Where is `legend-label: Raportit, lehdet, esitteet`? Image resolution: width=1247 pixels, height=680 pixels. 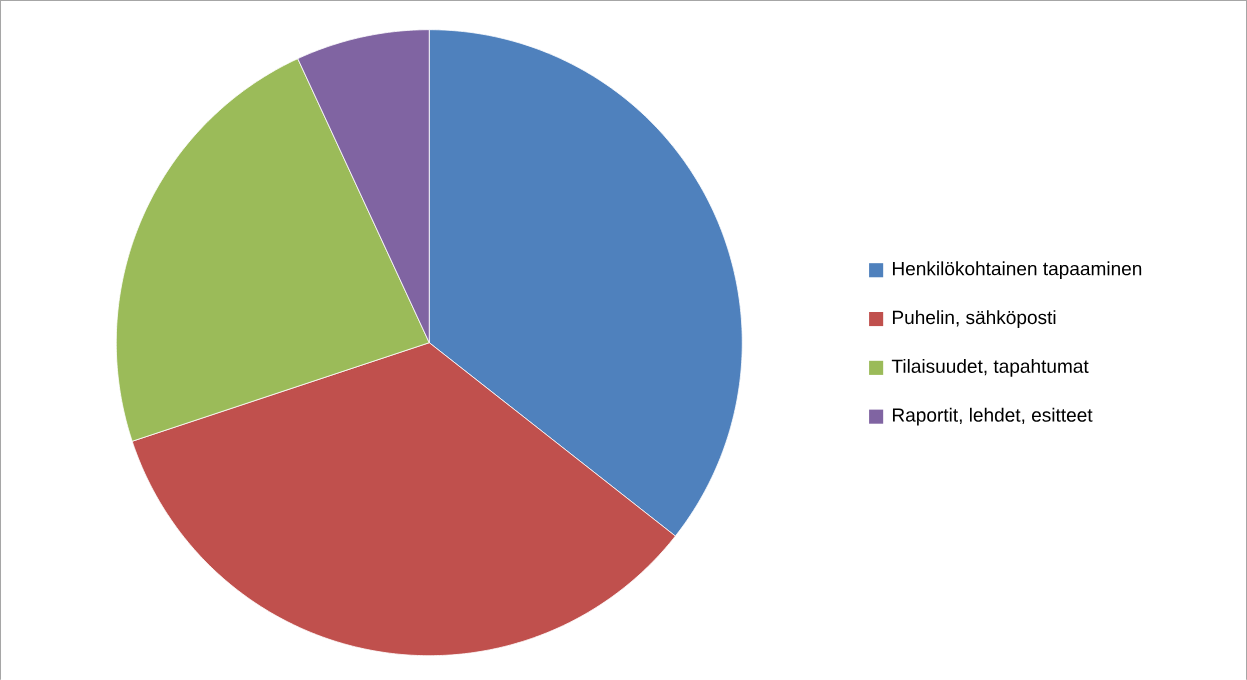
legend-label: Raportit, lehdet, esitteet is located at coordinates (992, 416).